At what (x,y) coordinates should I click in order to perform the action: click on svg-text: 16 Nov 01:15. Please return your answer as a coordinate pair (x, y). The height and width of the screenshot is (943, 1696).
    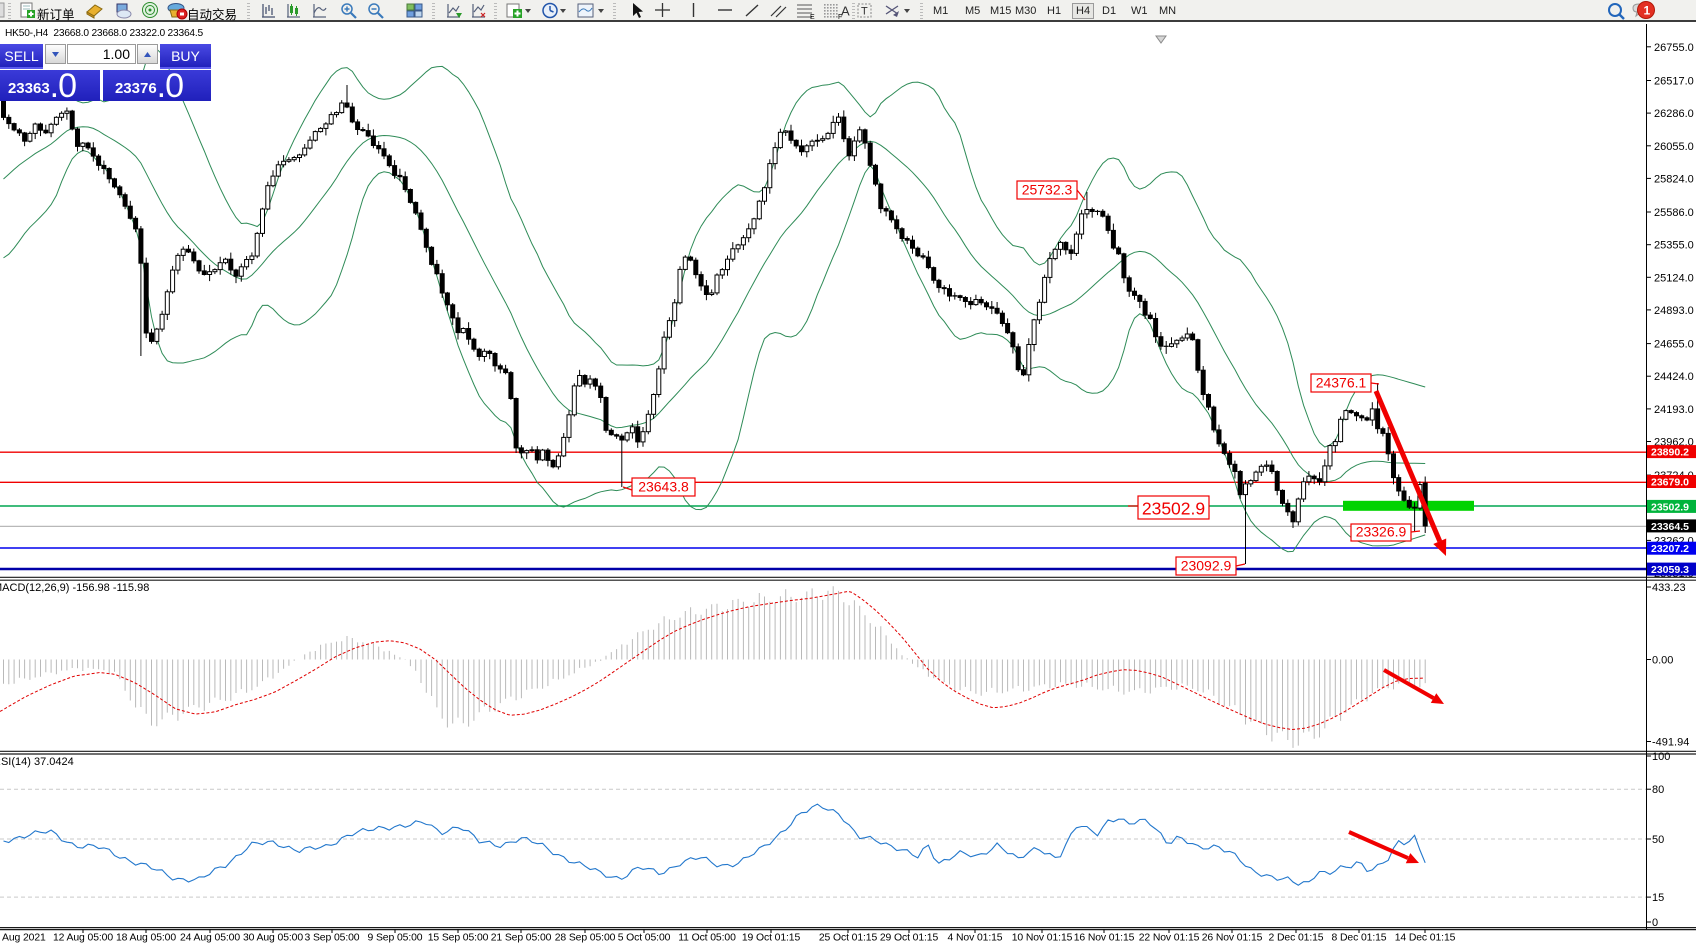
    Looking at the image, I should click on (1104, 938).